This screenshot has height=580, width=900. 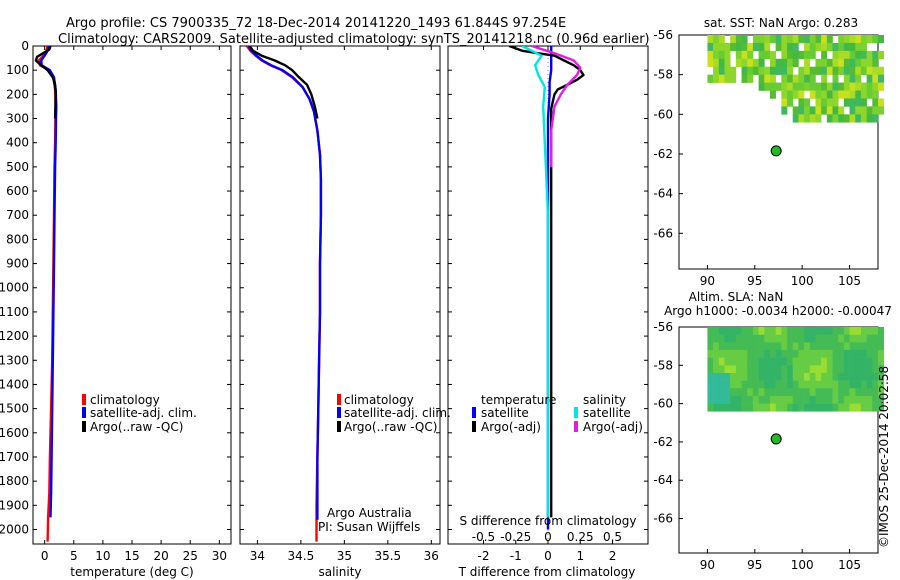 I want to click on map-y-tick-label: -66, so click(x=663, y=519).